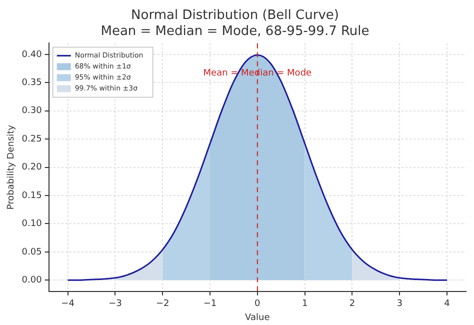 Image resolution: width=474 pixels, height=325 pixels. What do you see at coordinates (32, 55) in the screenshot?
I see `y-tick-label: 0.40` at bounding box center [32, 55].